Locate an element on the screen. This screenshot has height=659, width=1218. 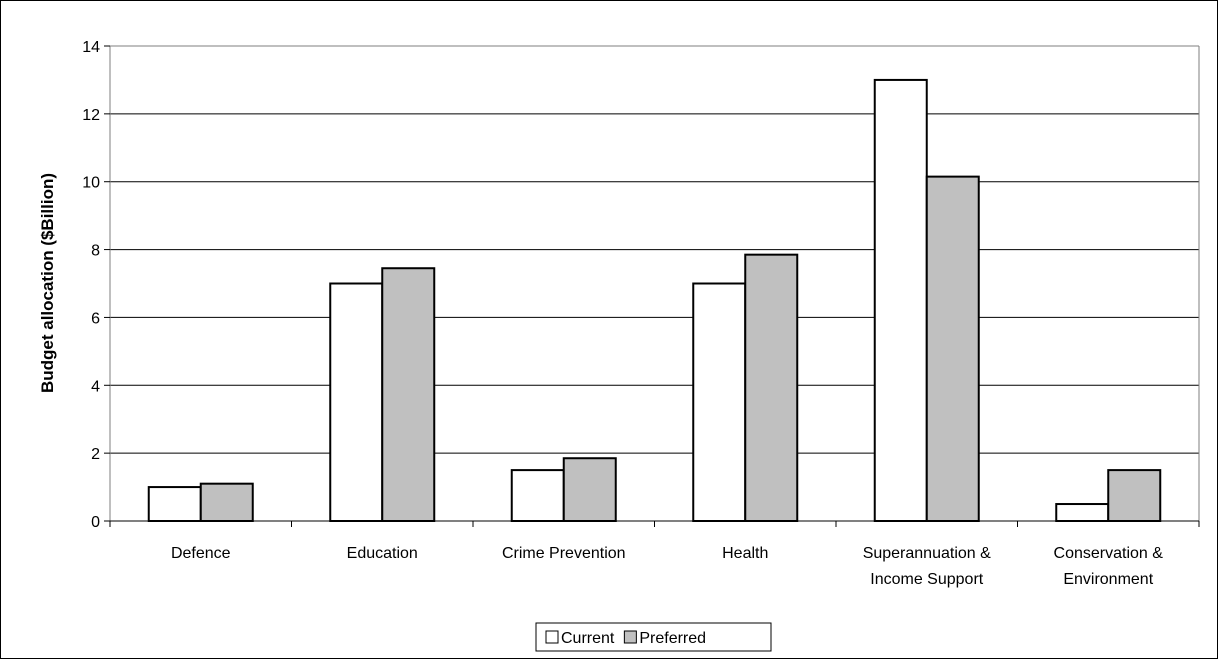
legend: Current Preferred is located at coordinates (653, 637).